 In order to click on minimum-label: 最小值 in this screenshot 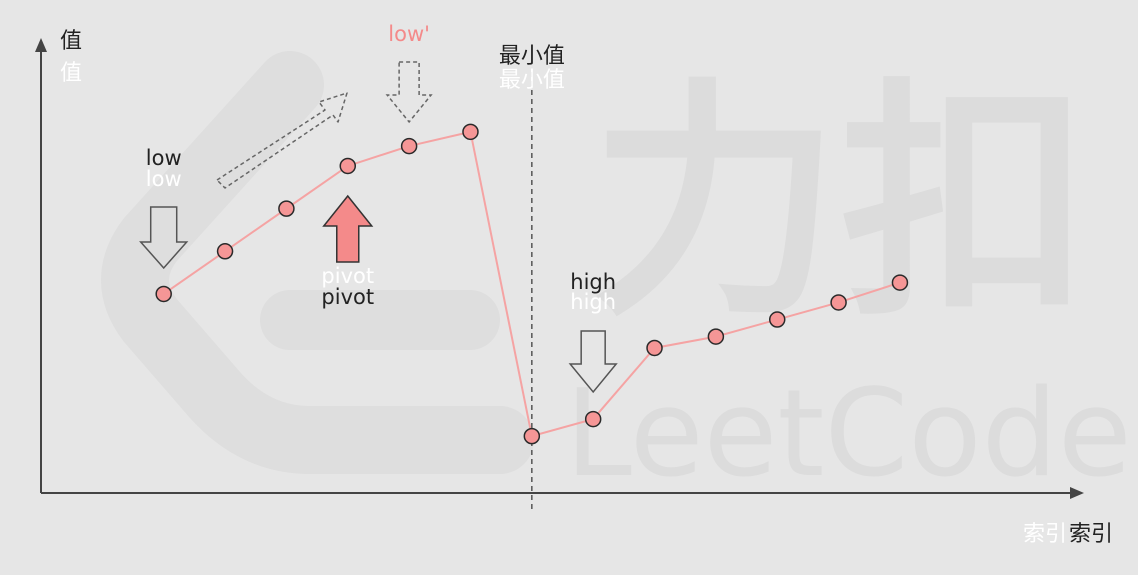, I will do `click(532, 56)`.